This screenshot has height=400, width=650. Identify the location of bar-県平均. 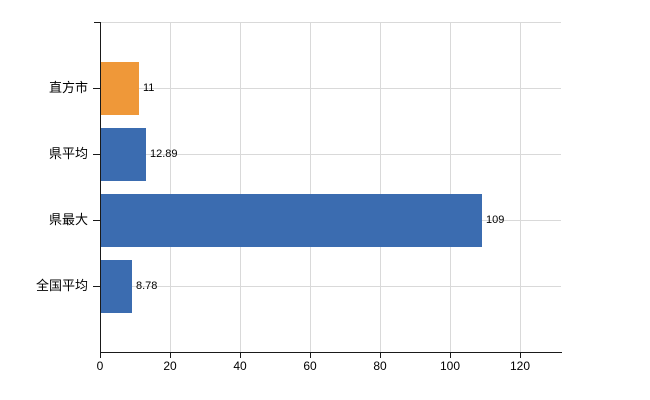
(123, 154).